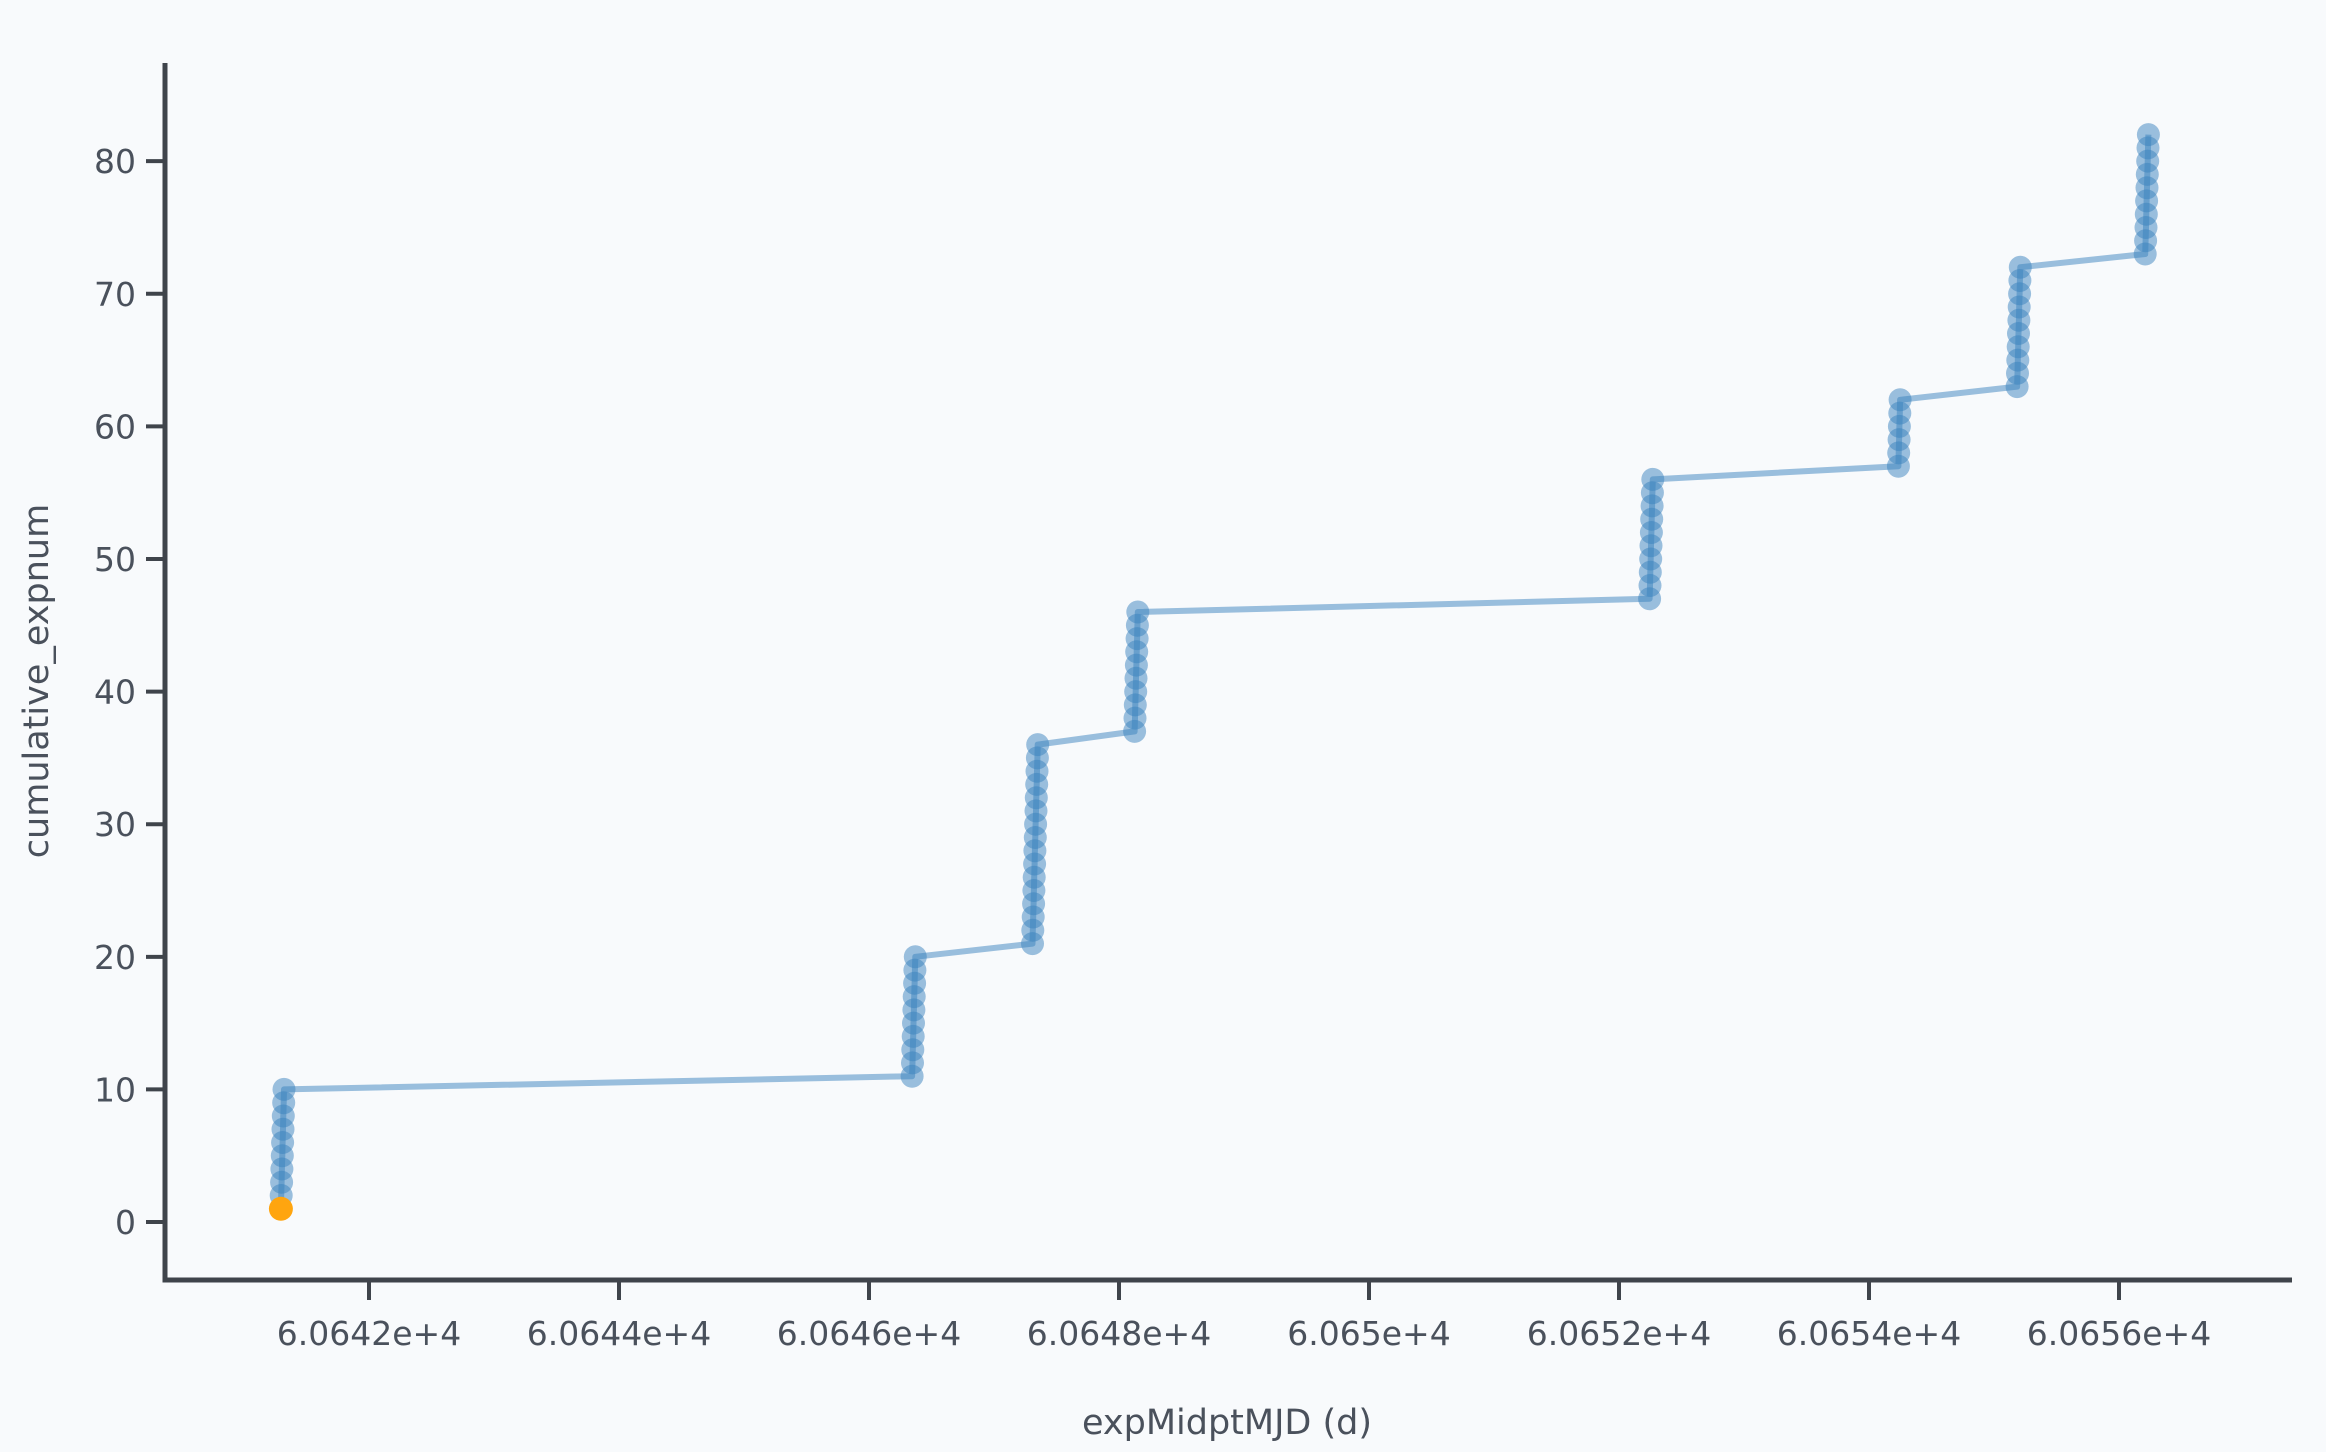  Describe the element at coordinates (1227, 1423) in the screenshot. I see `x-axis-title: expMidptMJD (d)` at that location.